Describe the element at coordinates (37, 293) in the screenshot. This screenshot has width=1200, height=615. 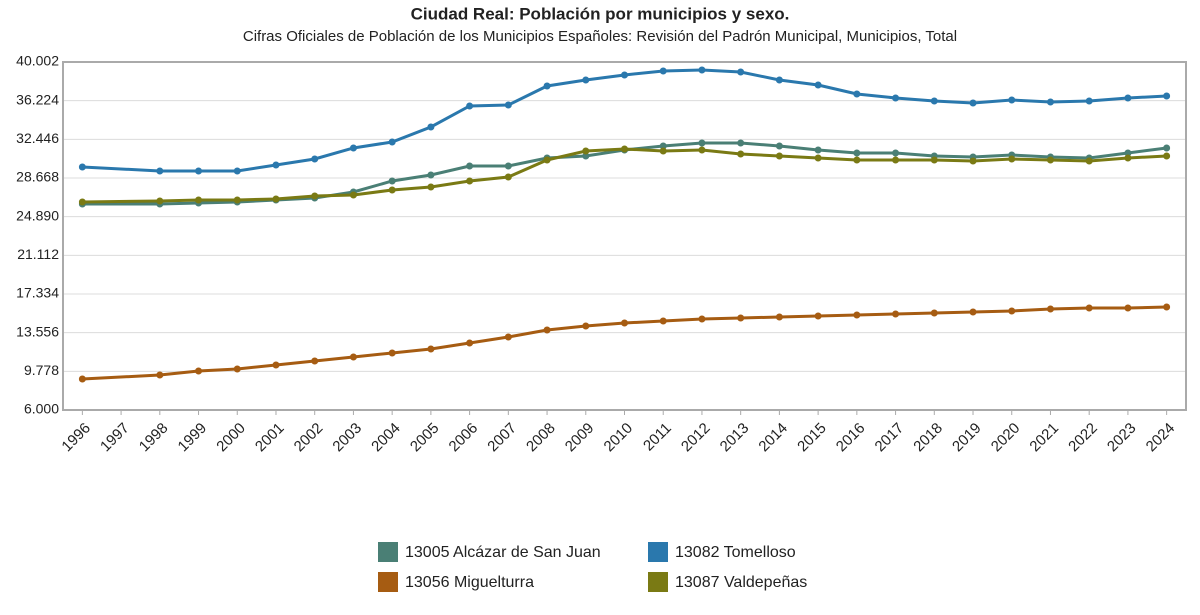
I see `y-tick-label: 17.334` at that location.